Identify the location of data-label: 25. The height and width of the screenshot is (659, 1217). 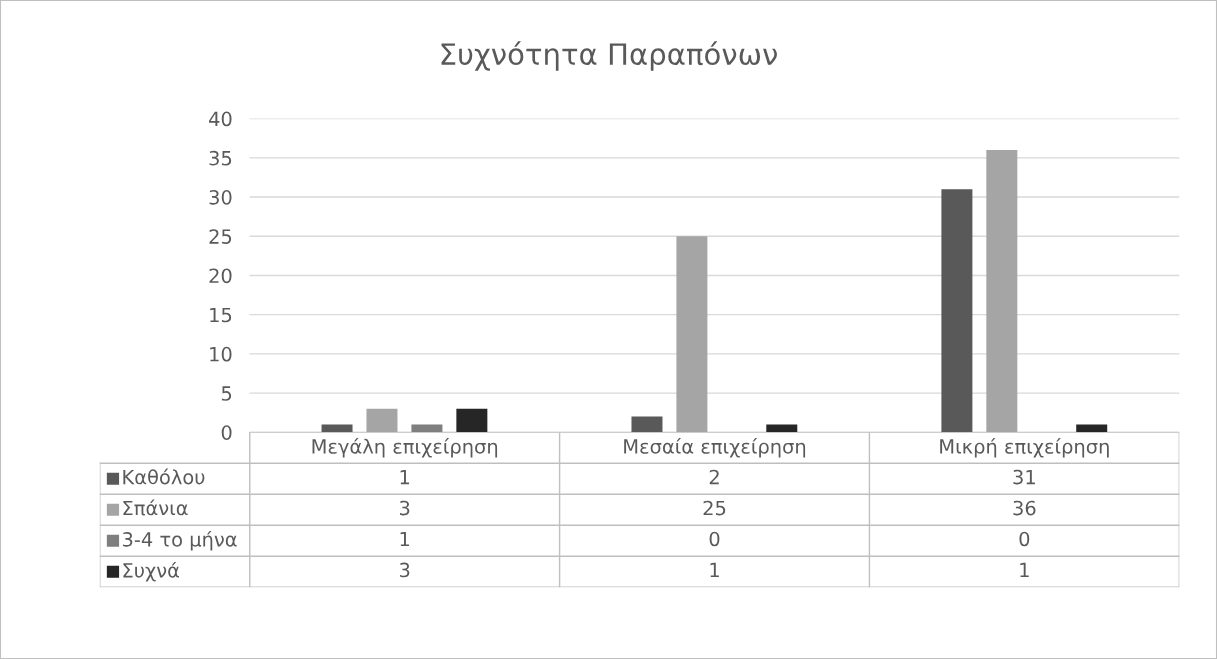
(714, 508).